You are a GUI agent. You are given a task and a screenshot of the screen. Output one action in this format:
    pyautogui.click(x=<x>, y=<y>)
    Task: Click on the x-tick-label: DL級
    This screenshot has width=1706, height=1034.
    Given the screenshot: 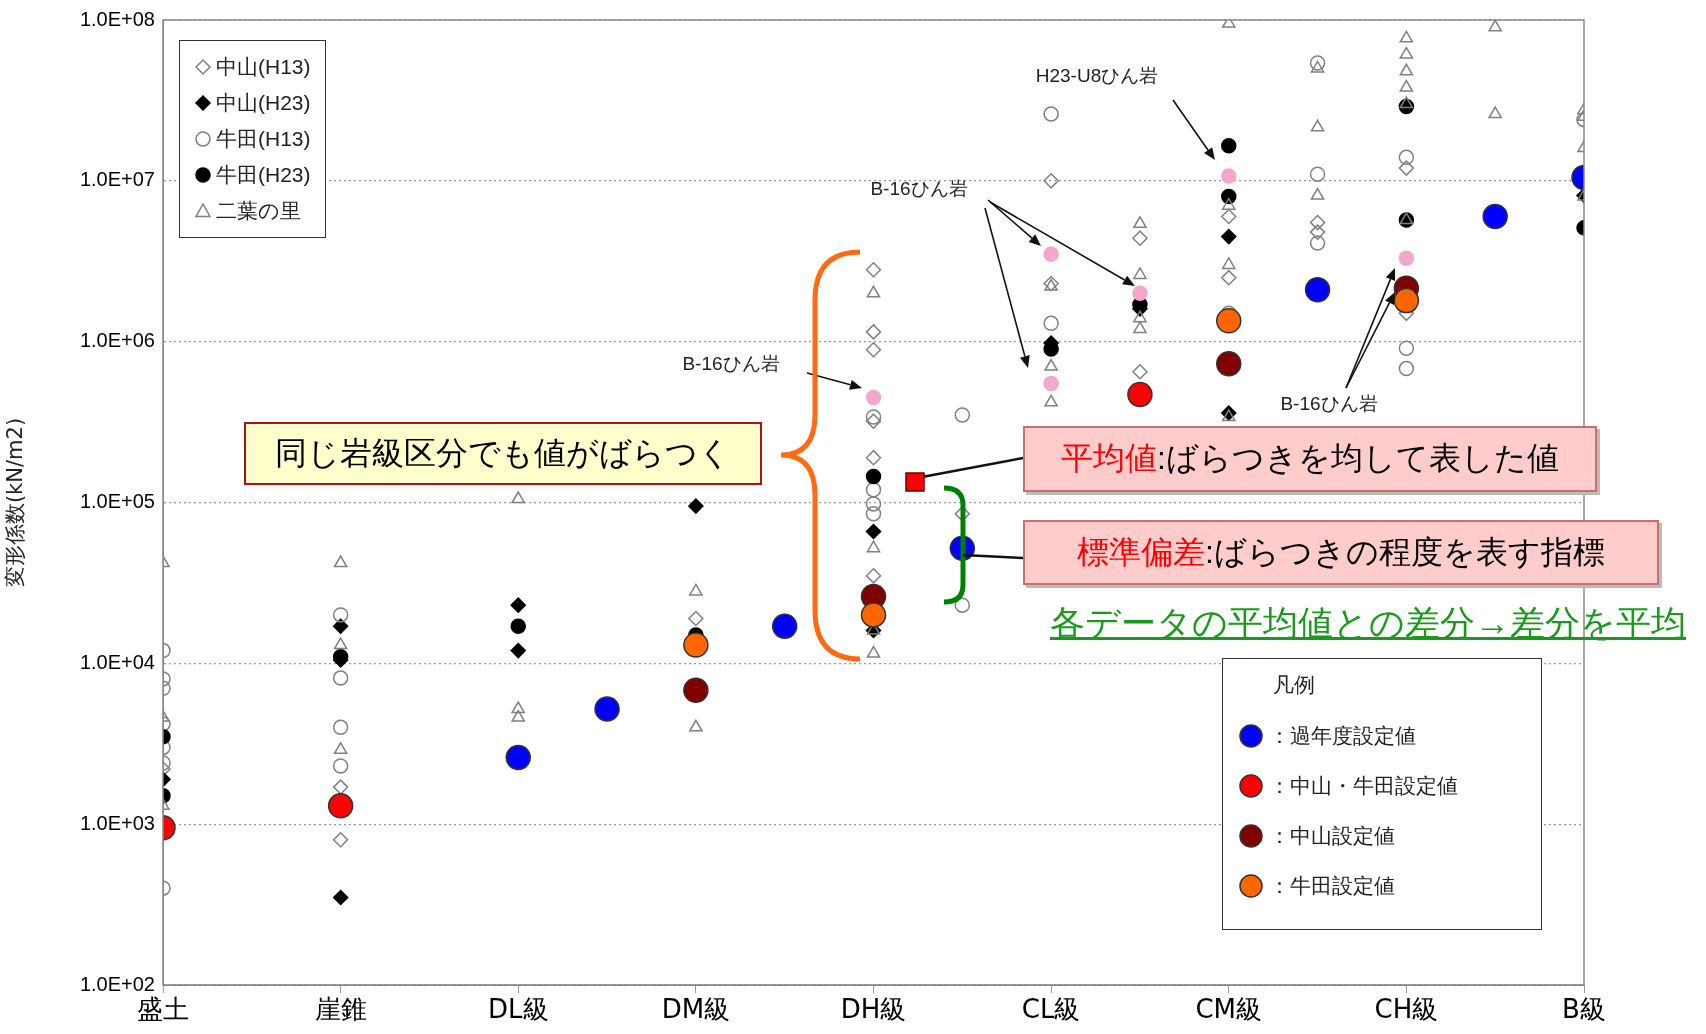 What is the action you would take?
    pyautogui.click(x=518, y=1009)
    